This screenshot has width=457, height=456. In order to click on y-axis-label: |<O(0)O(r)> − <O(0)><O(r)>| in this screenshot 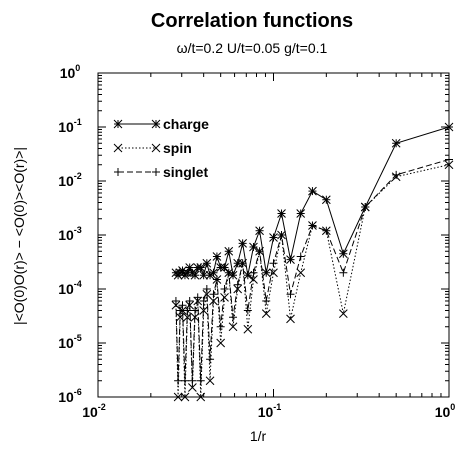, I will do `click(19, 236)`.